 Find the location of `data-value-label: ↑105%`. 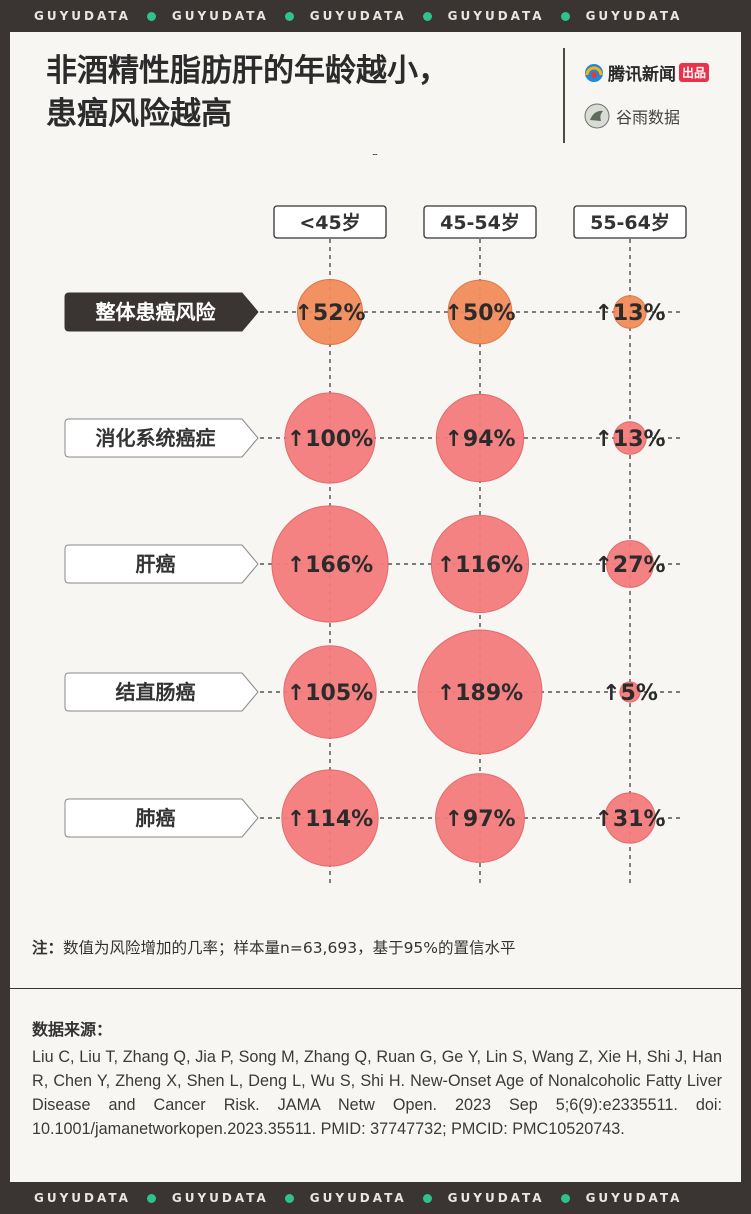

data-value-label: ↑105% is located at coordinates (330, 693).